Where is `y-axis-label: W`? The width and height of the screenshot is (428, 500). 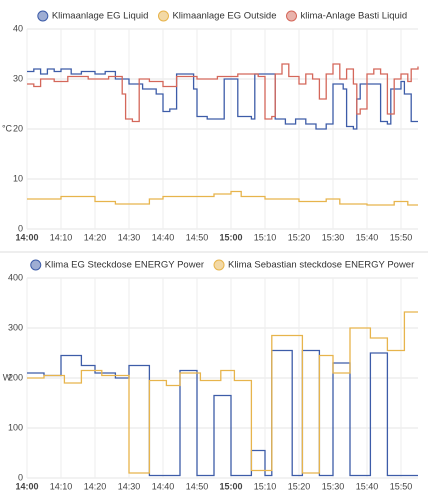
y-axis-label: W is located at coordinates (7, 377).